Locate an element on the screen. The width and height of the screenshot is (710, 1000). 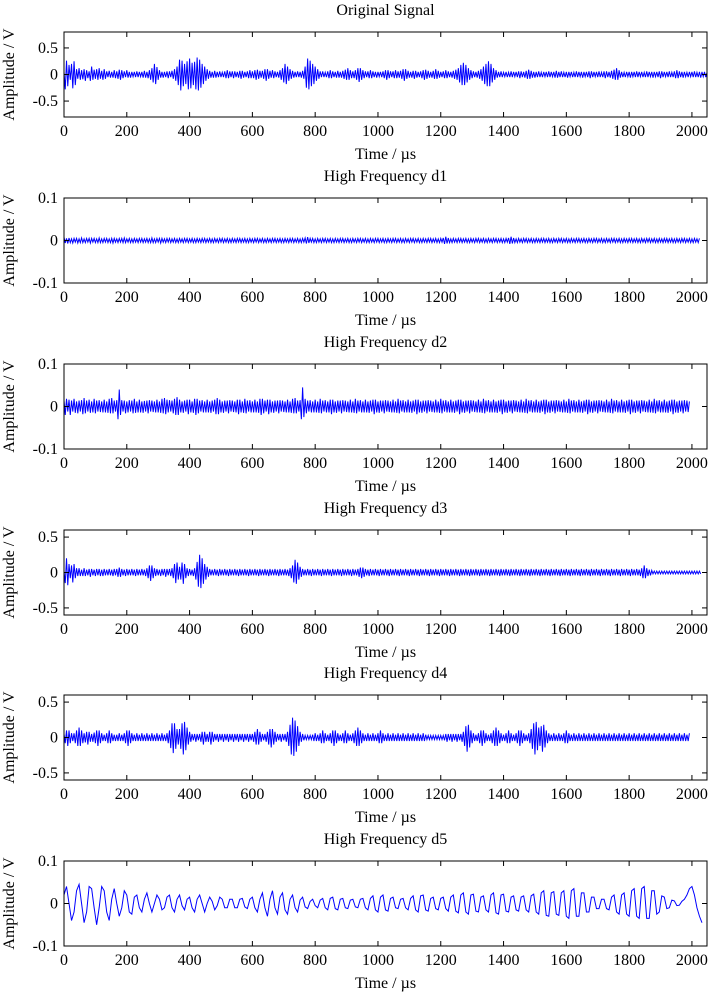
subplot-title: High Frequency d3 is located at coordinates (386, 508).